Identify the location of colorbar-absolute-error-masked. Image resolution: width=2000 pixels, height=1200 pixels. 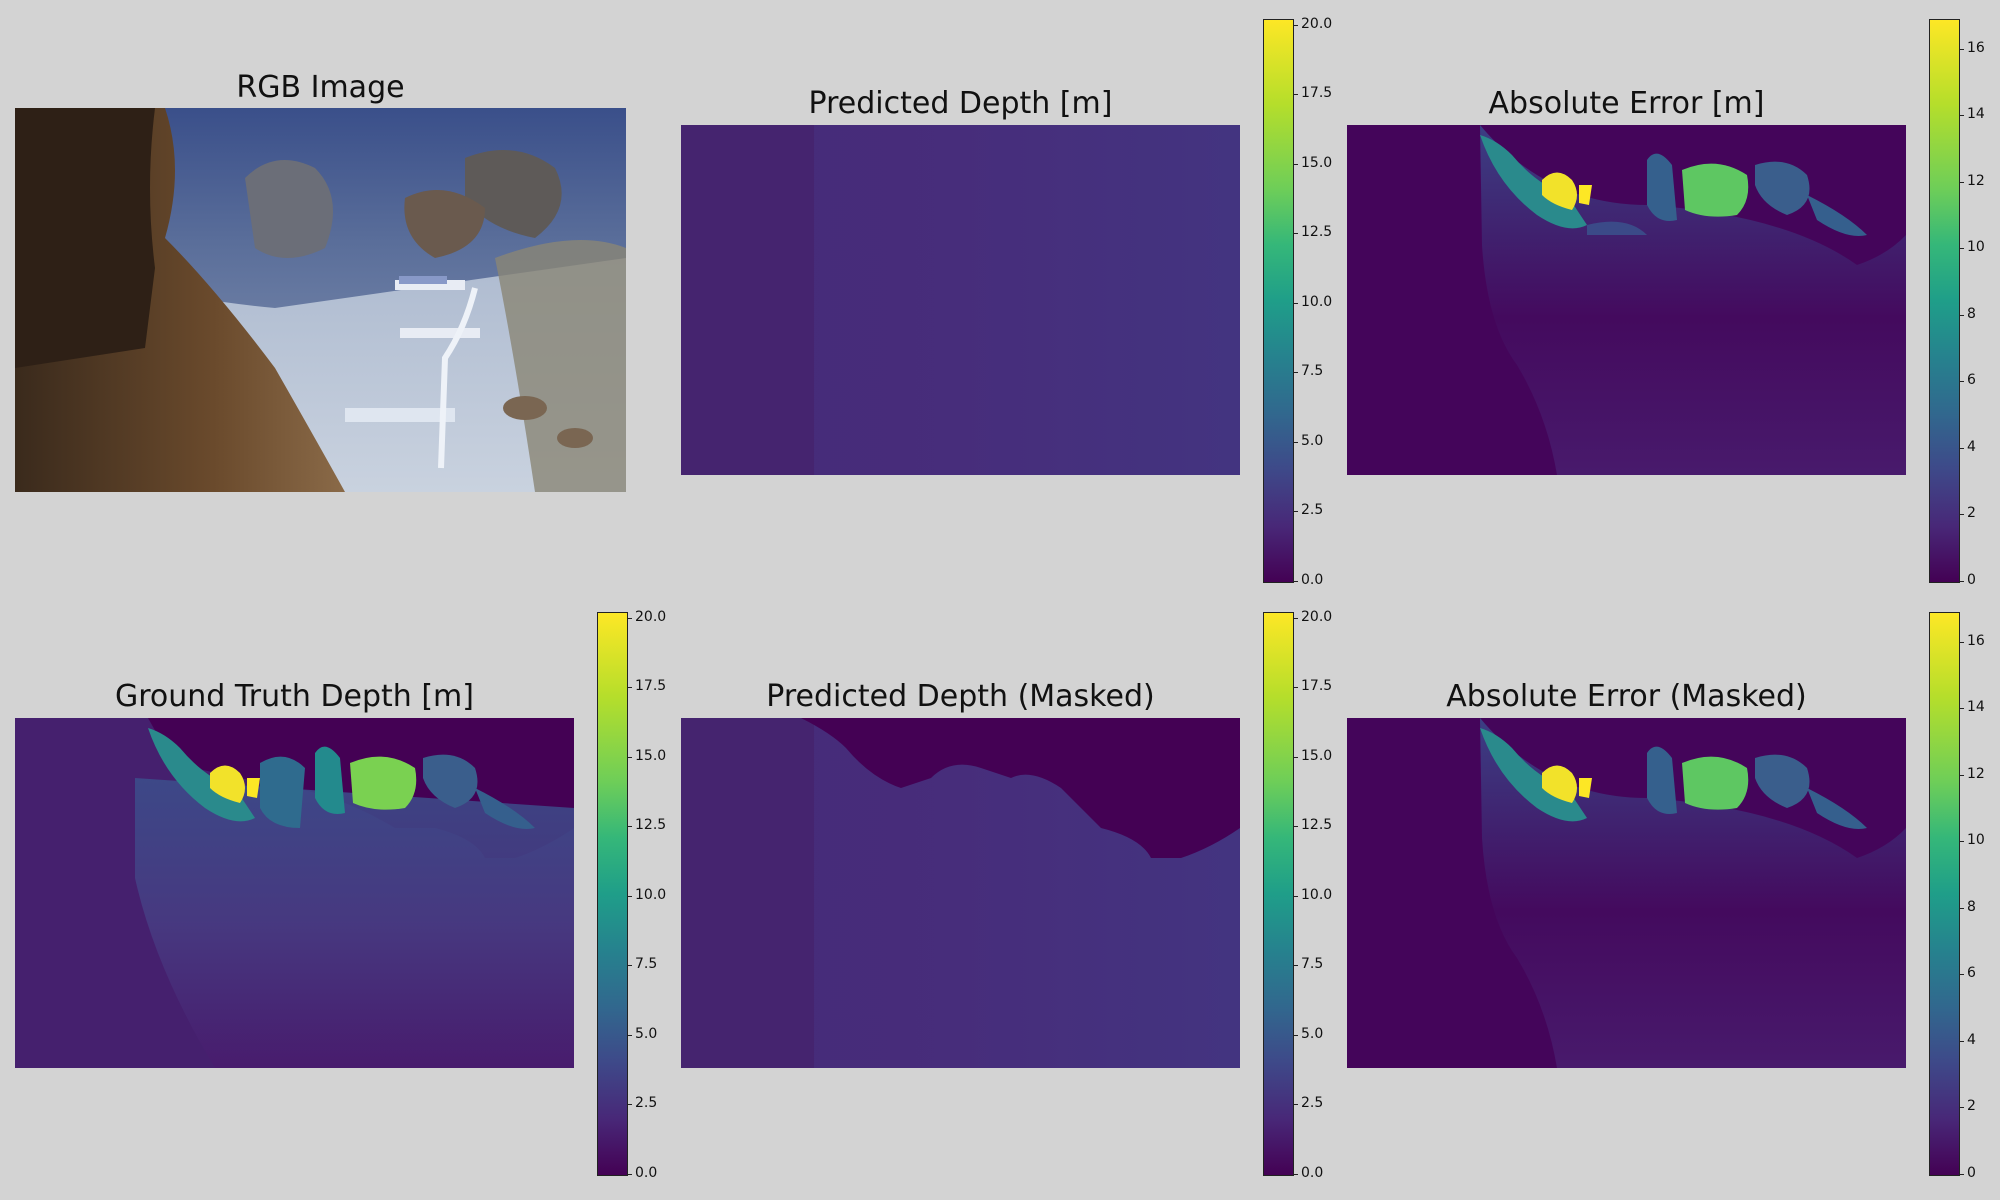
(1944, 894).